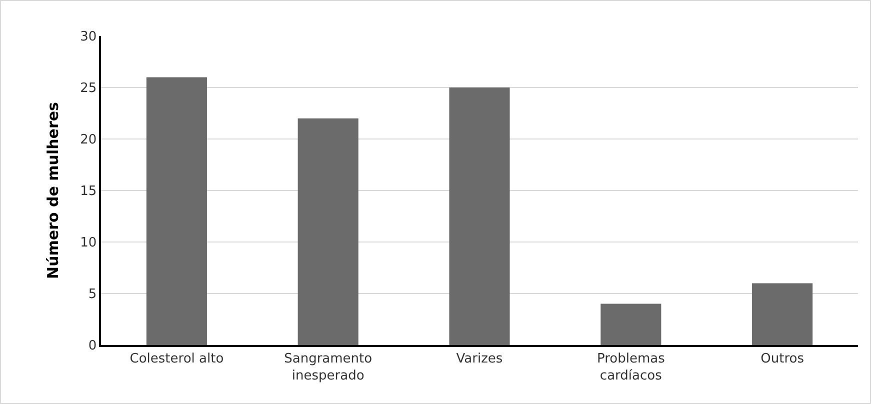 Image resolution: width=871 pixels, height=404 pixels. Describe the element at coordinates (88, 37) in the screenshot. I see `y-tick-label: 30` at that location.